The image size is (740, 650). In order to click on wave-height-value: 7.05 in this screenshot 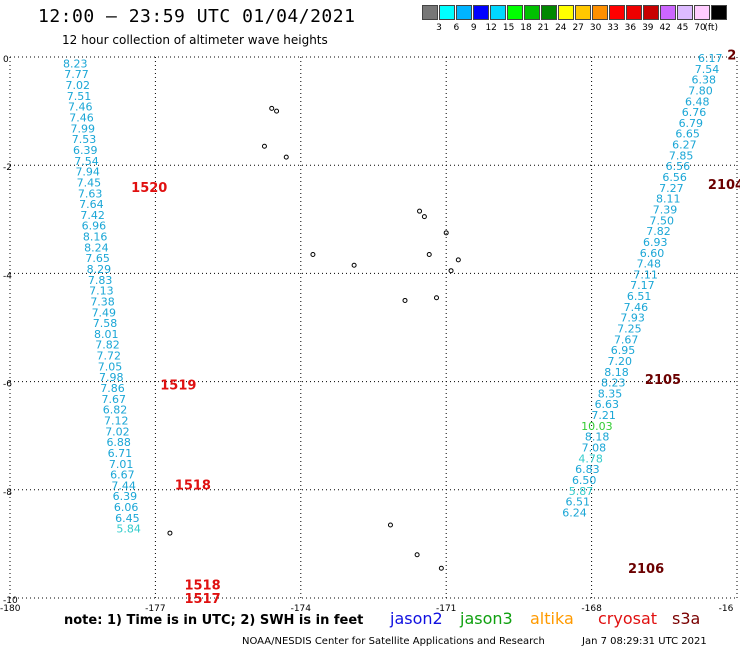, I will do `click(110, 366)`.